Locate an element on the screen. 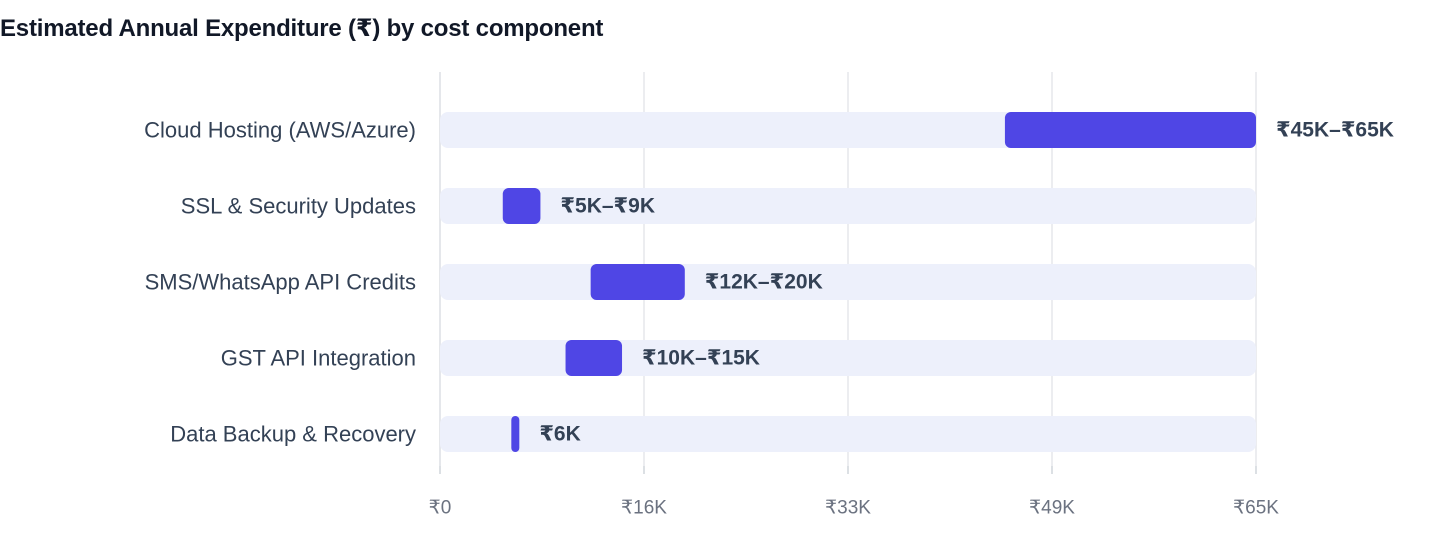 This screenshot has height=560, width=1440. category-label: GST API Integration is located at coordinates (318, 358).